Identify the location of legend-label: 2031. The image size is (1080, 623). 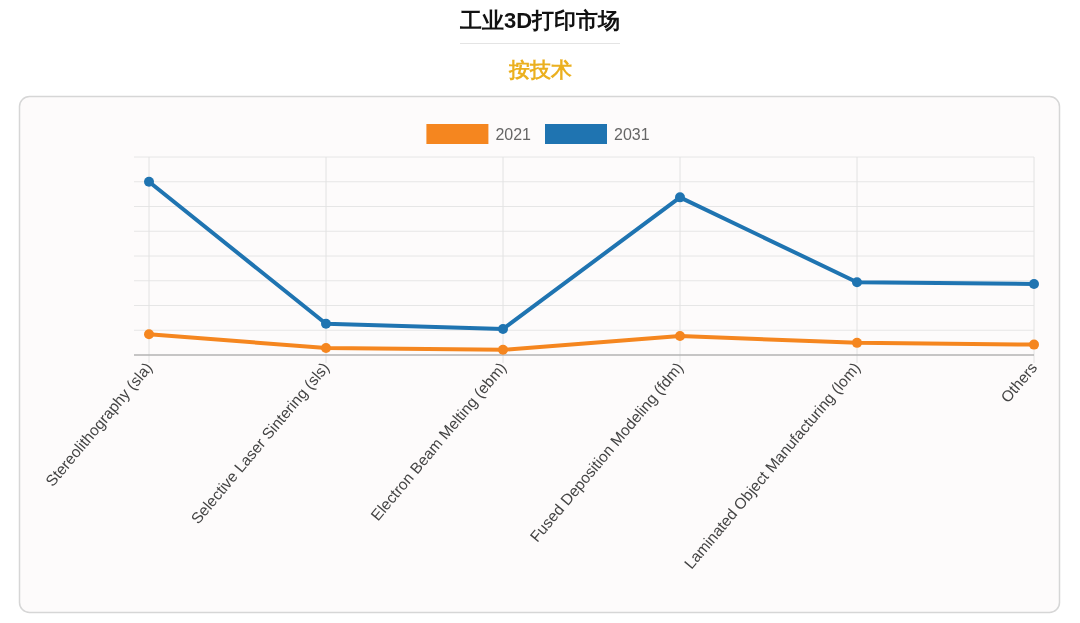
(632, 134).